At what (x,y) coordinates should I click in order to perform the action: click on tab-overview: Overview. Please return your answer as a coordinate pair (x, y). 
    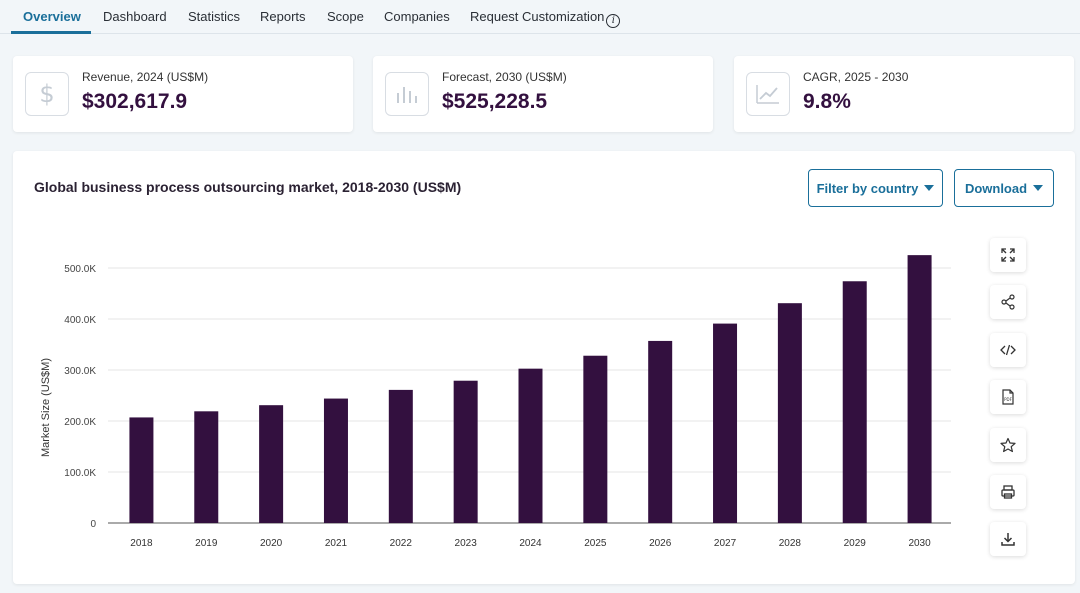
    Looking at the image, I should click on (52, 16).